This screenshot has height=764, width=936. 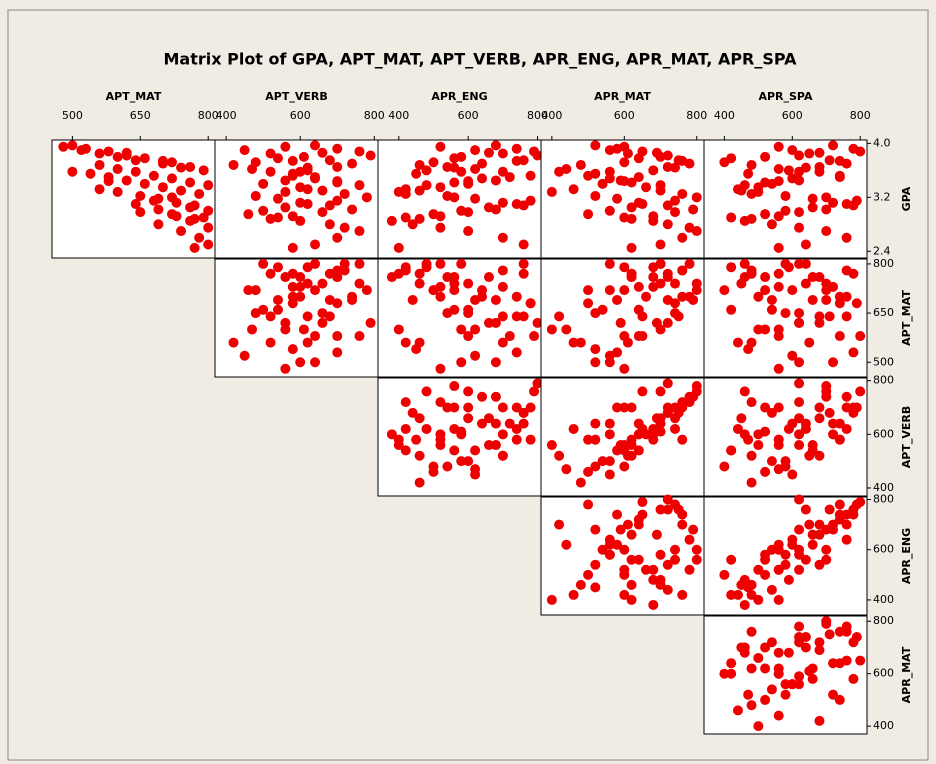 What do you see at coordinates (906, 437) in the screenshot?
I see `row-label: APT_VERB` at bounding box center [906, 437].